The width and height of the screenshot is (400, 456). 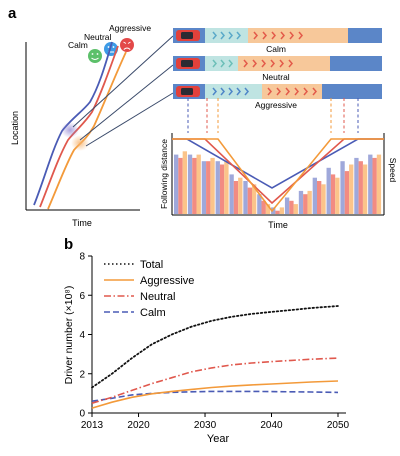 I want to click on x-tick-label: 2020, so click(x=138, y=425).